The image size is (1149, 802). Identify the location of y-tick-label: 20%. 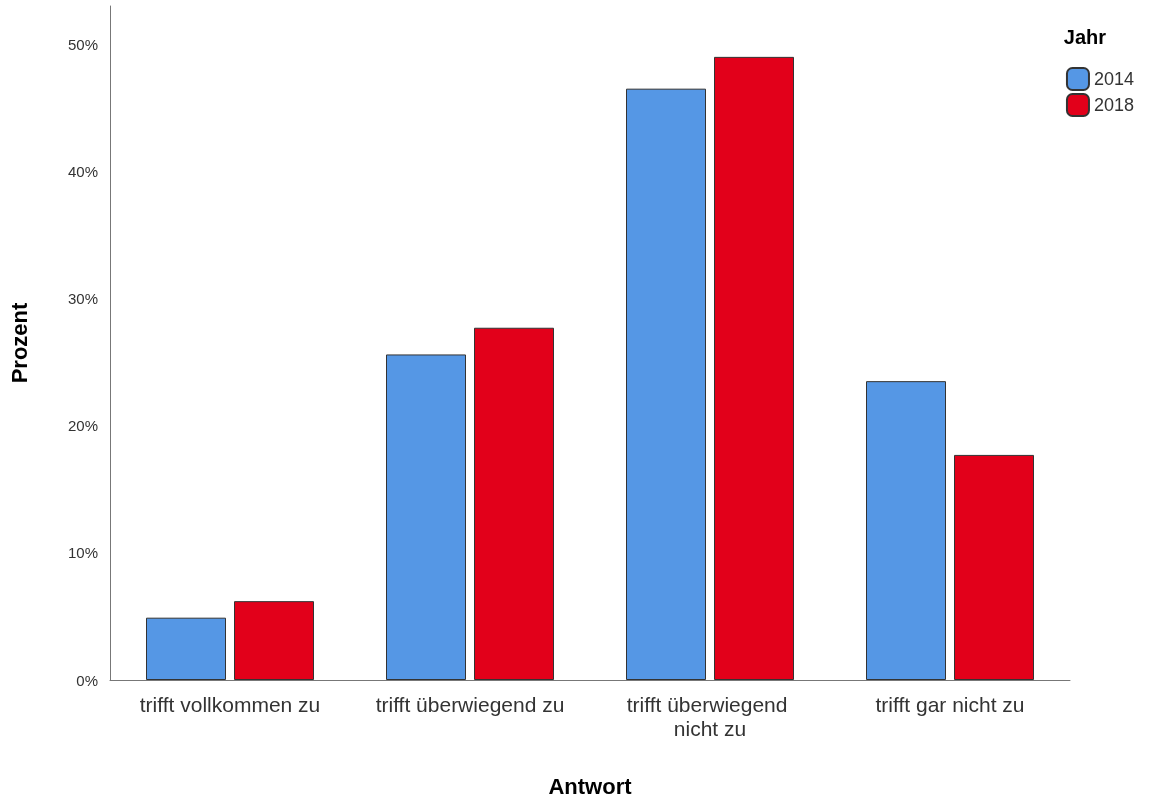
(82, 426).